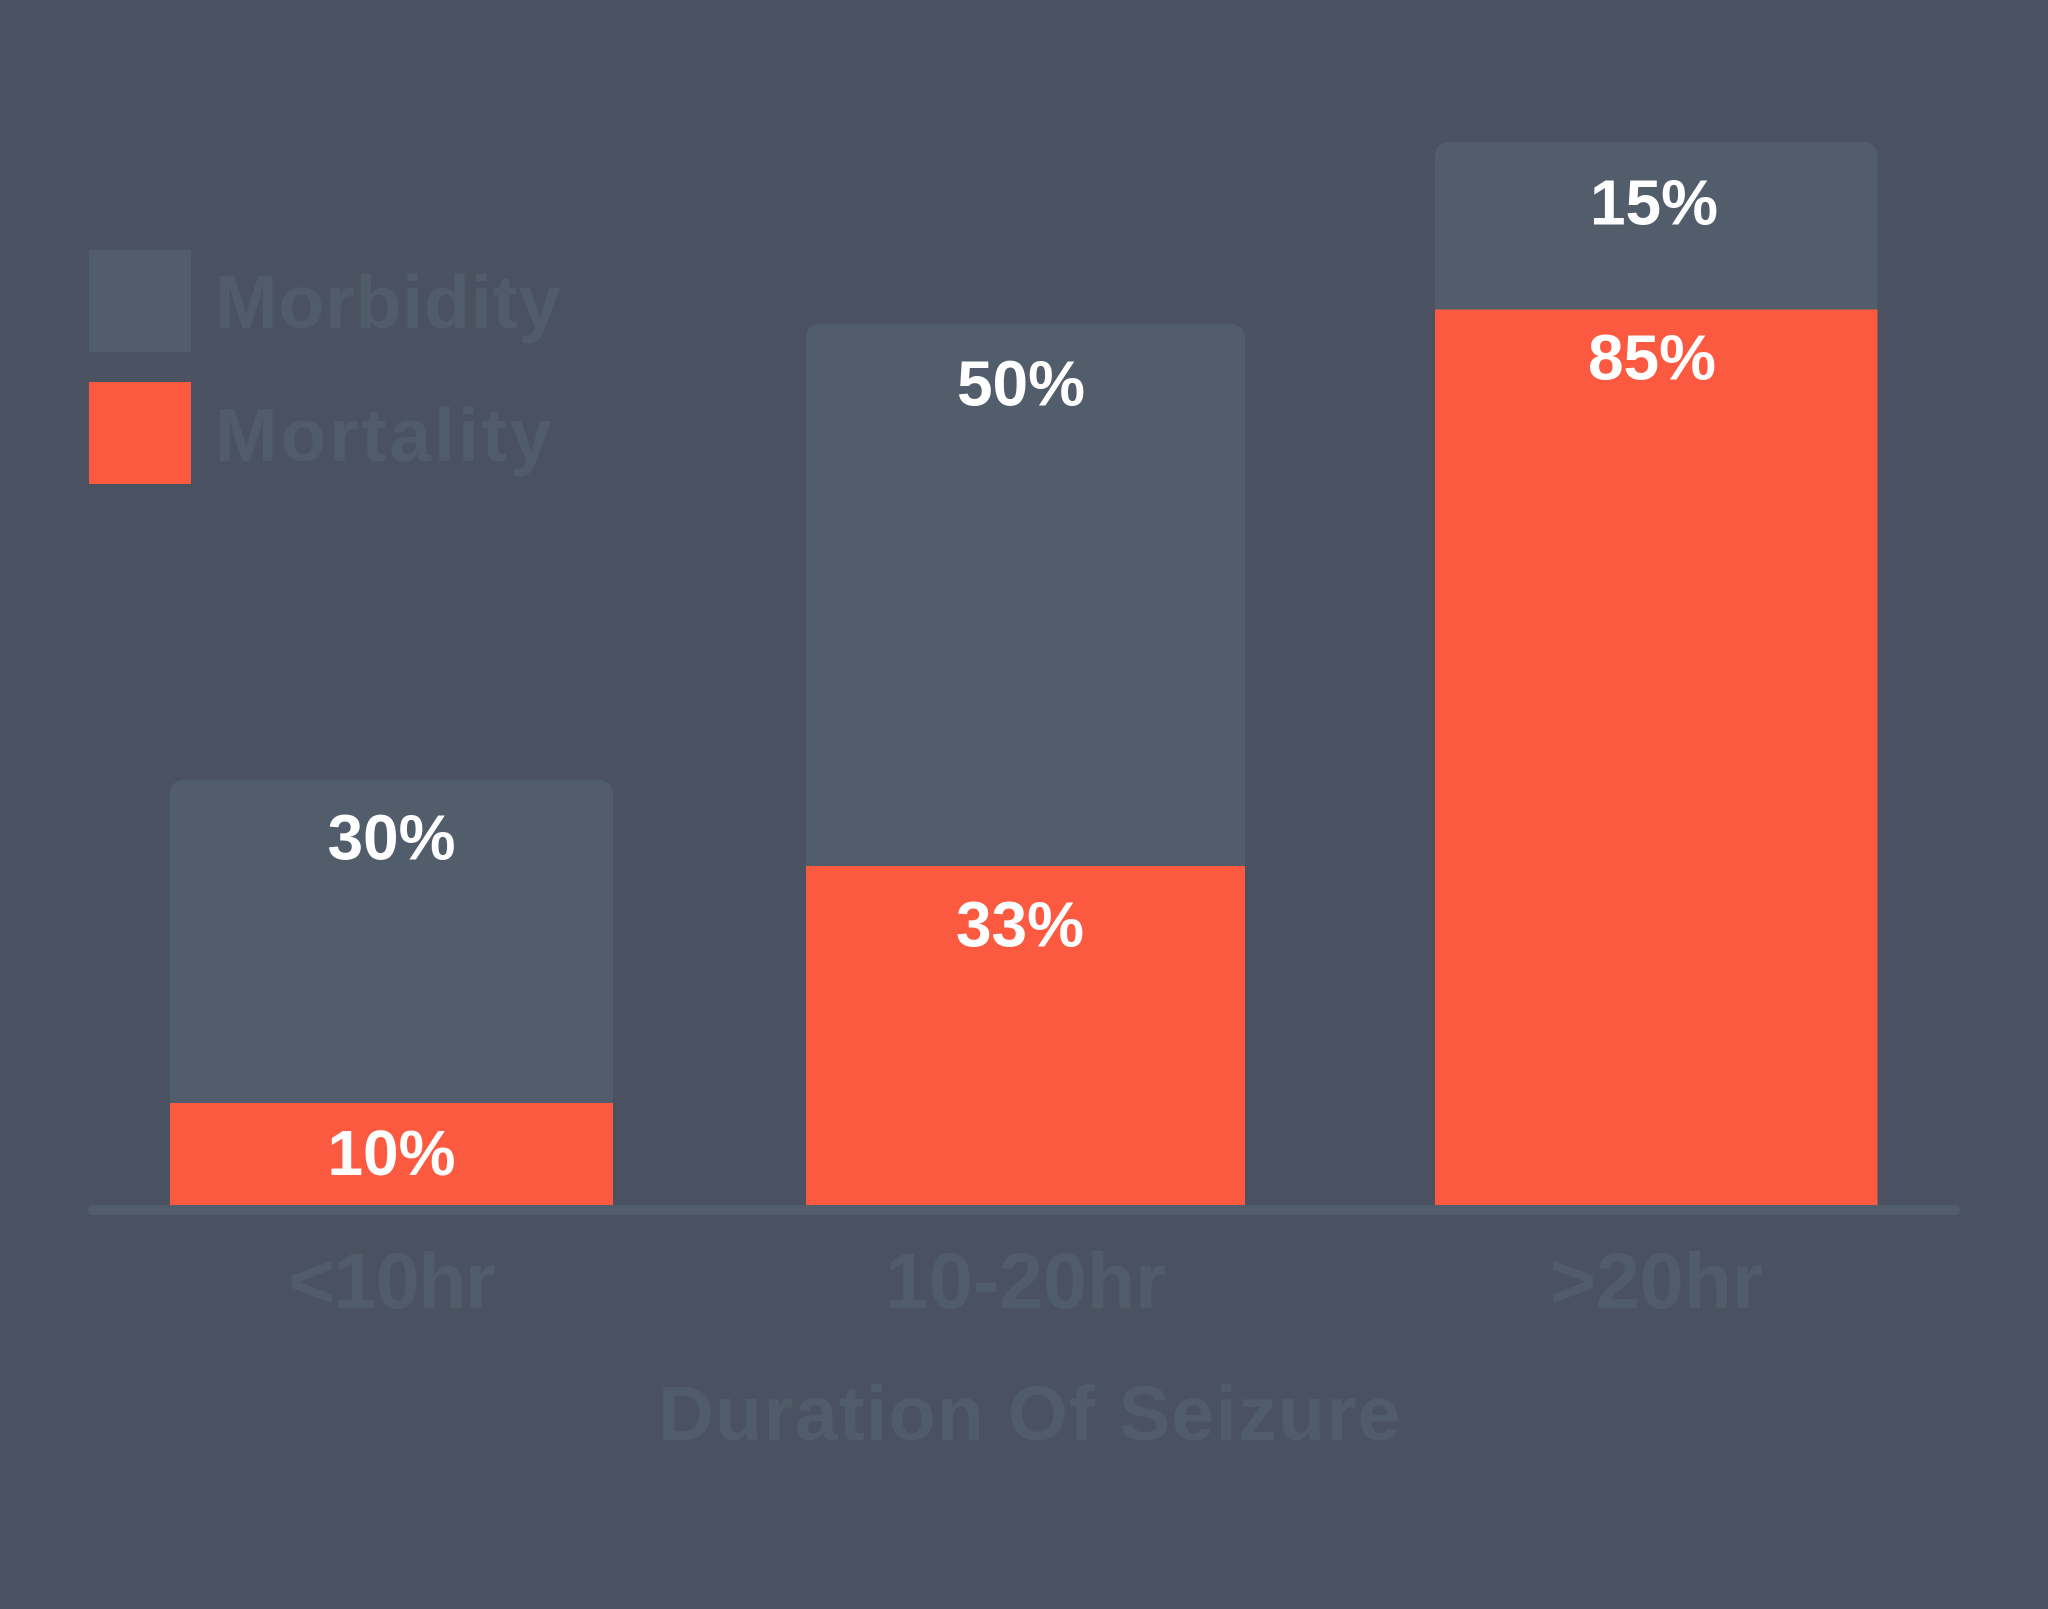 Image resolution: width=2048 pixels, height=1609 pixels. Describe the element at coordinates (385, 435) in the screenshot. I see `svg-text: Mortality` at that location.